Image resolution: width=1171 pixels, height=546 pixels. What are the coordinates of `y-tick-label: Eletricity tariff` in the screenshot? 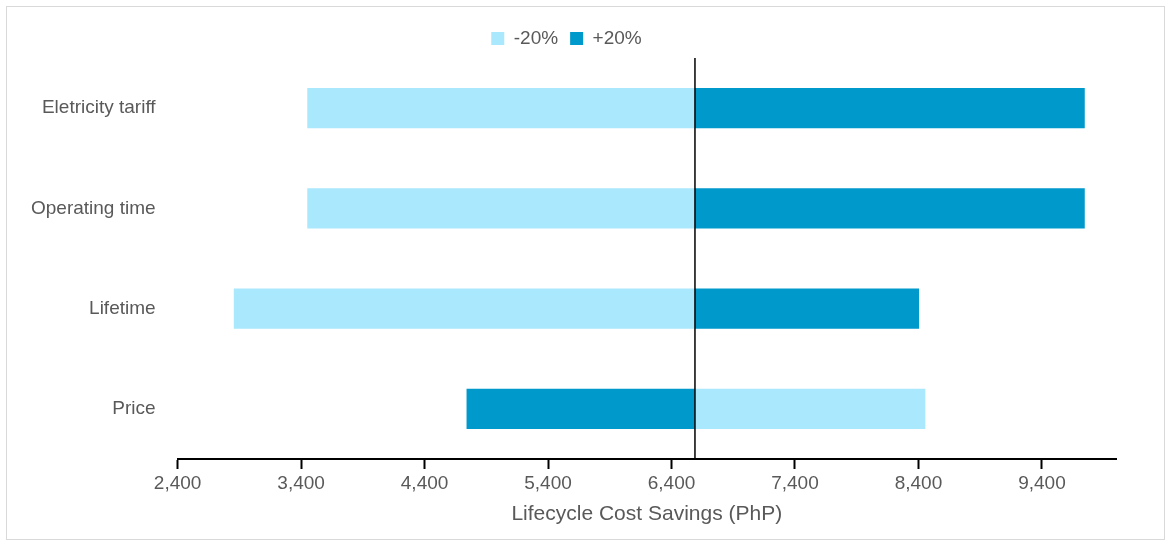 It's located at (99, 107).